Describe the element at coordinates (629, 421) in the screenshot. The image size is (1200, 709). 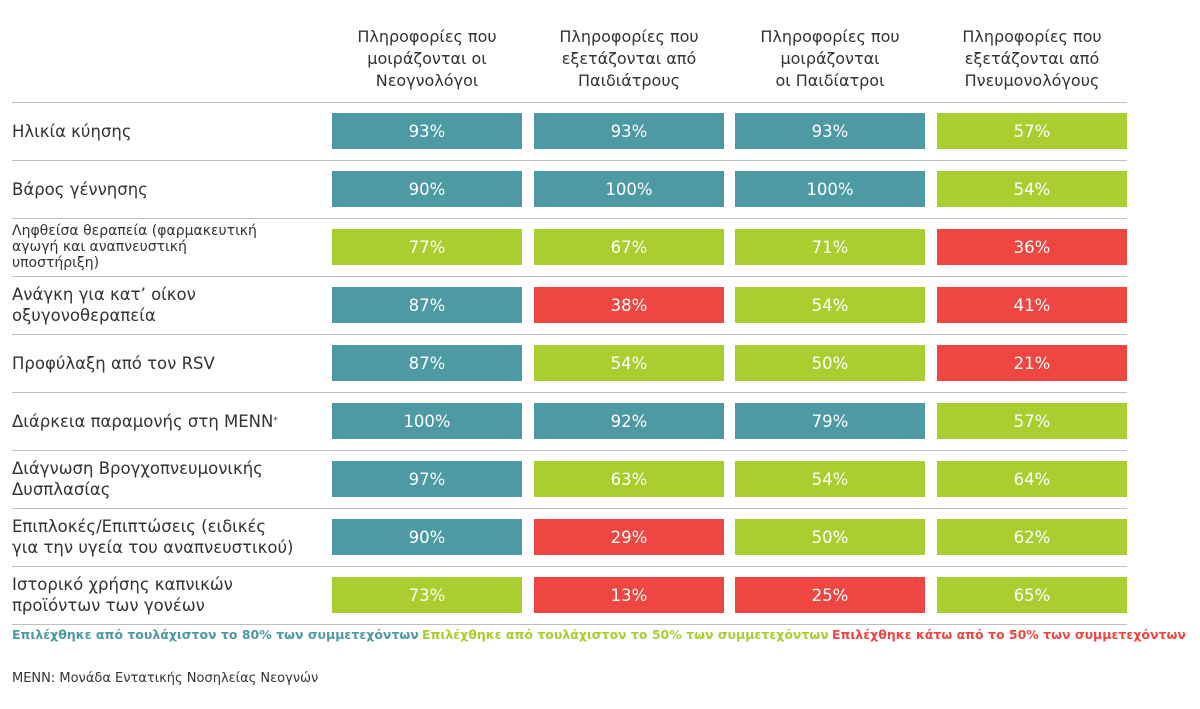
I see `value-cell: 92%` at that location.